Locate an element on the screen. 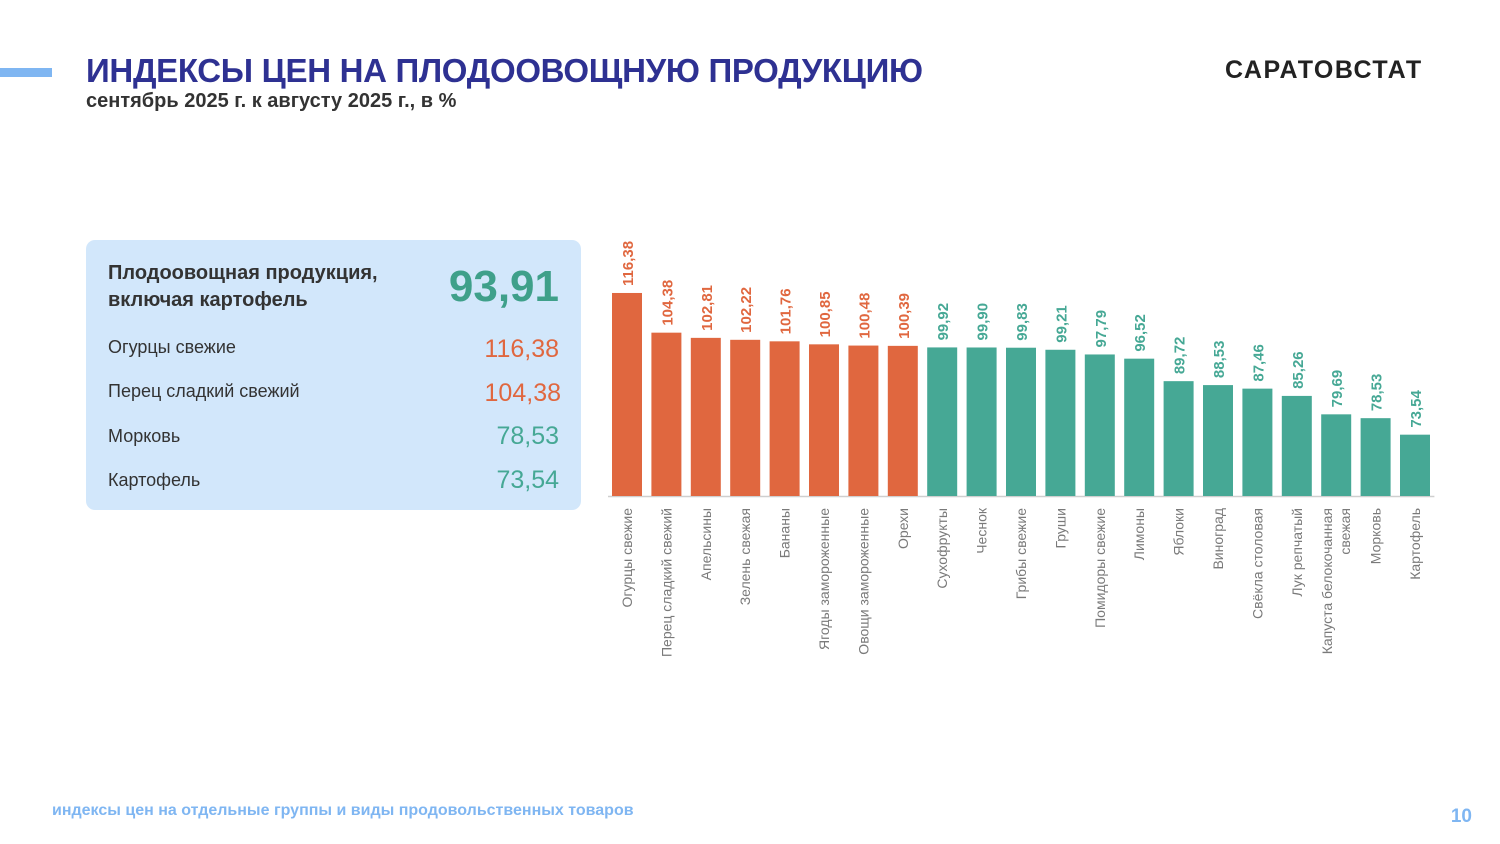 This screenshot has width=1500, height=844. data-label: 100,85 is located at coordinates (825, 314).